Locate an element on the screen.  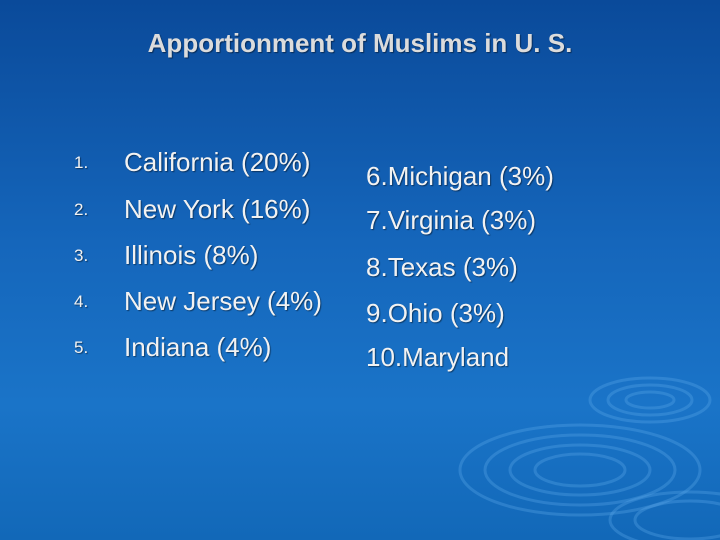
list-number-text: 10. is located at coordinates (384, 357).